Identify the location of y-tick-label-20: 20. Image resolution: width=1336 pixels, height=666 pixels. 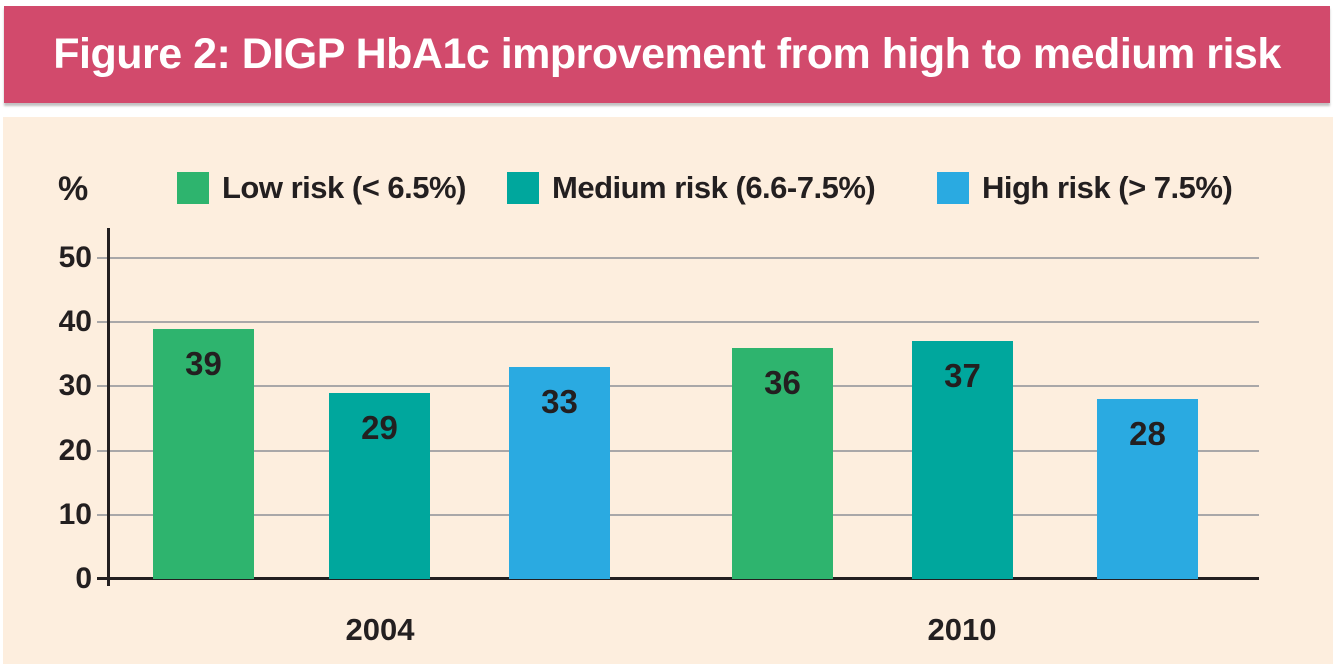
(75, 450).